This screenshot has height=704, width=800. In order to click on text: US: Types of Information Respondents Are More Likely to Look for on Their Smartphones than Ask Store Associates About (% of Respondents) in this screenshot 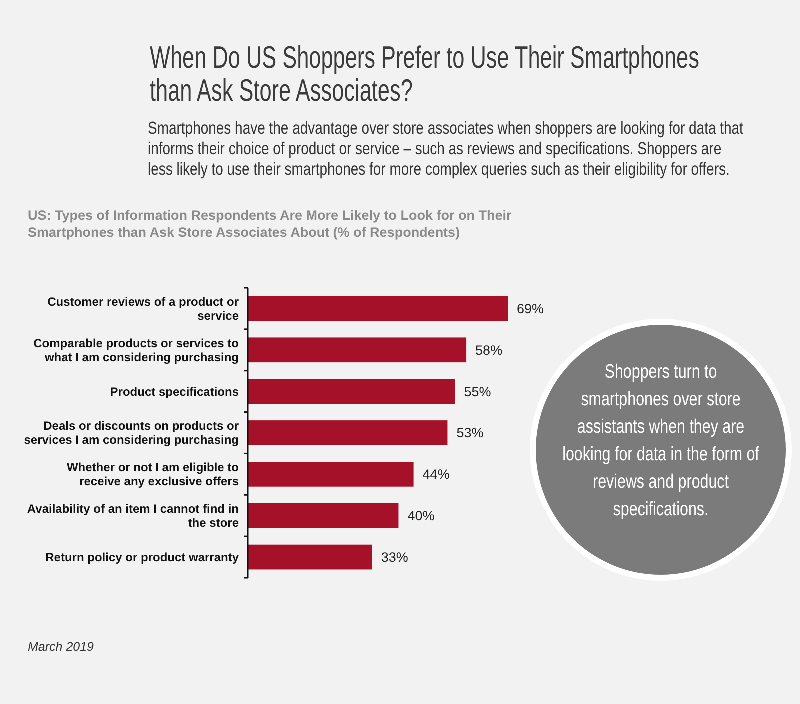, I will do `click(270, 224)`.